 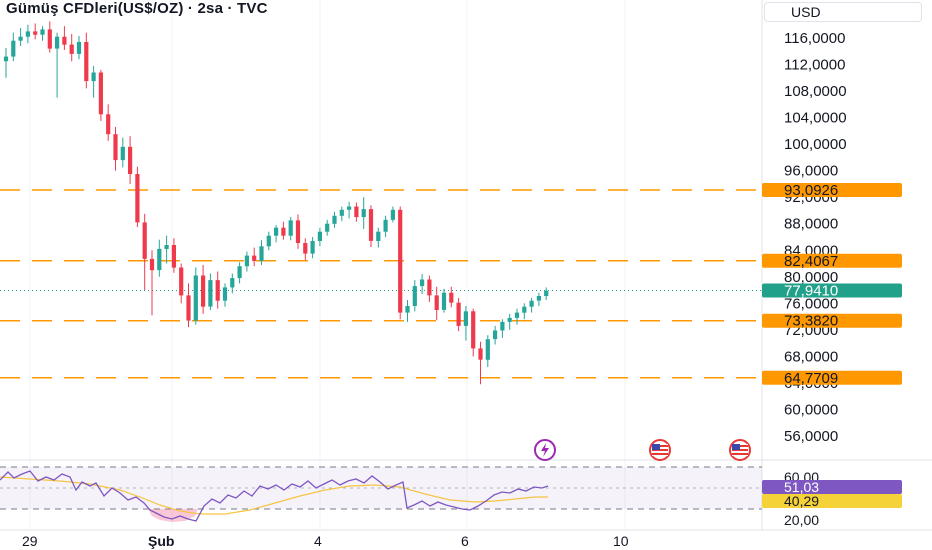 What do you see at coordinates (325, 541) in the screenshot?
I see `time-axis: 29 Şub 4 6 10` at bounding box center [325, 541].